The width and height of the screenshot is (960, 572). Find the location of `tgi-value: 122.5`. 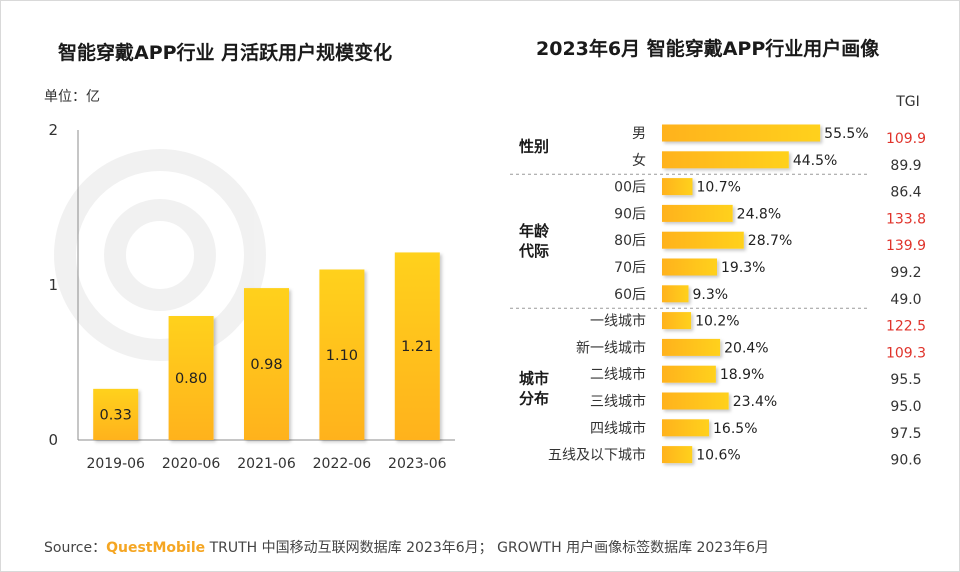

tgi-value: 122.5 is located at coordinates (906, 327).